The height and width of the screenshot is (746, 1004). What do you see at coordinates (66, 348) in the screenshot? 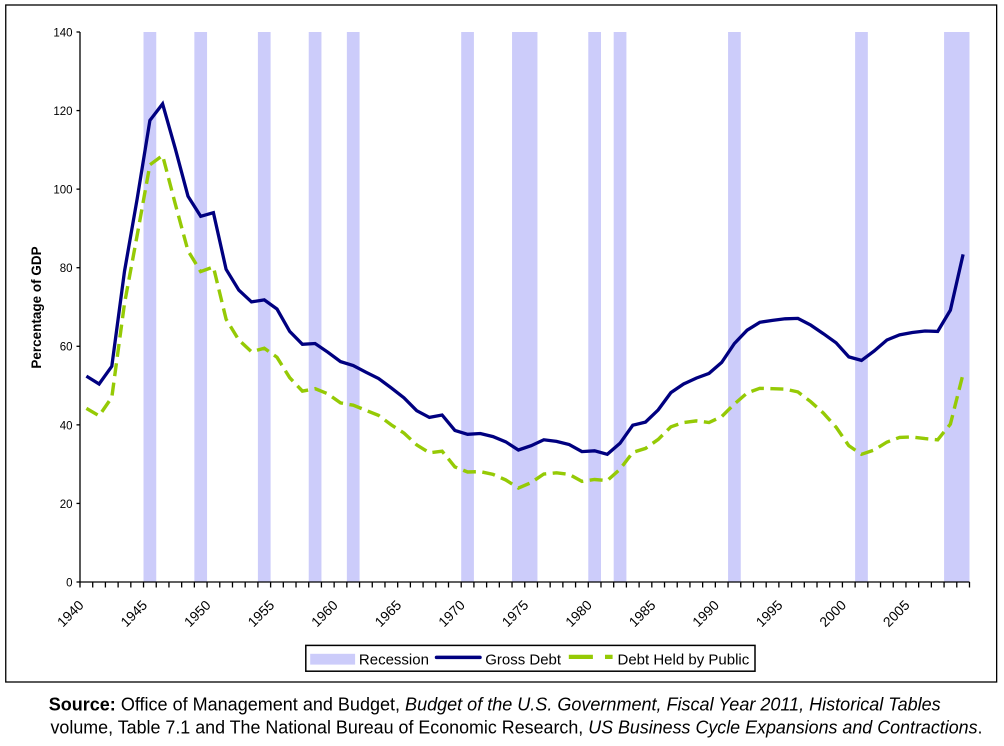
I see `svg-text: 60` at bounding box center [66, 348].